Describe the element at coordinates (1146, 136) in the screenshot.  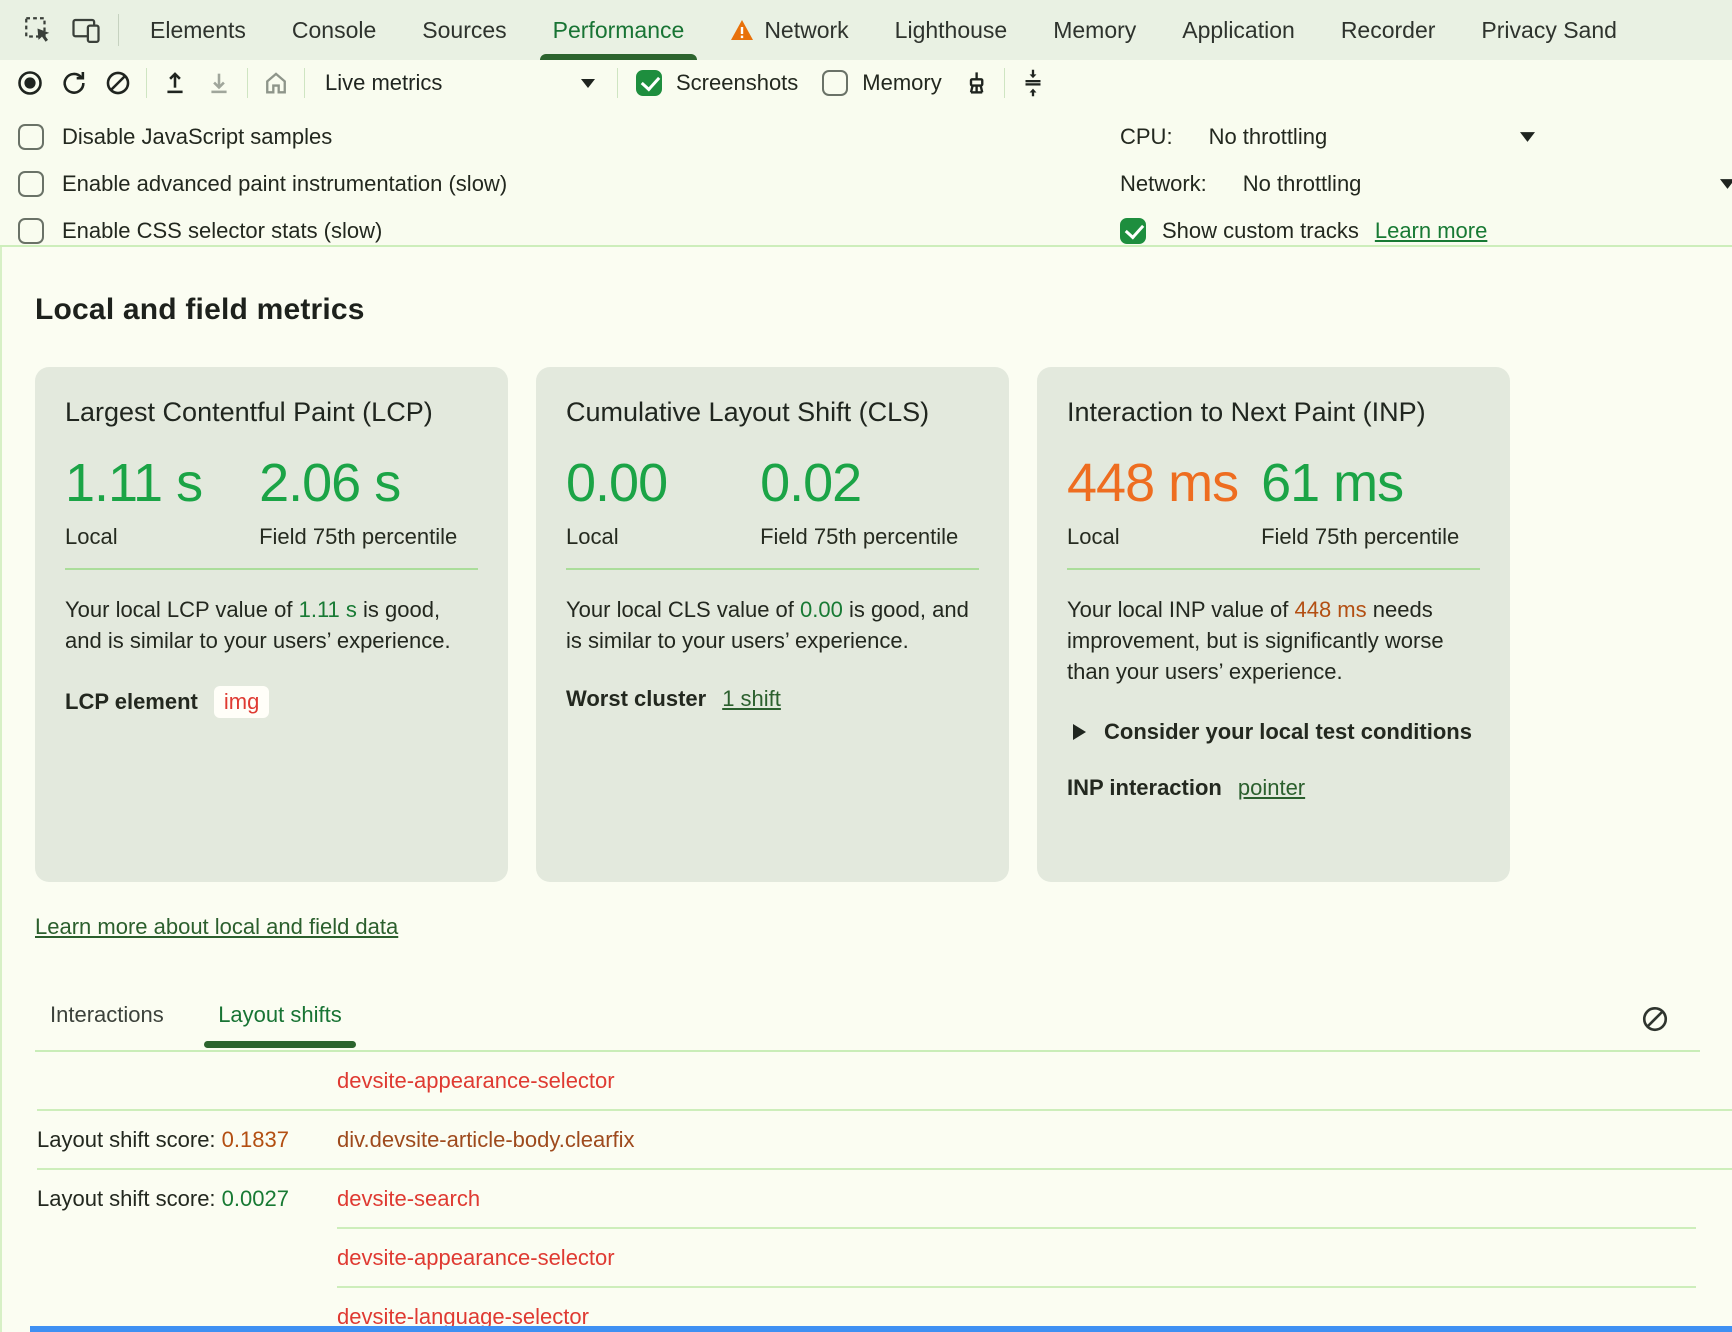
I see `cpu-label: CPU:` at that location.